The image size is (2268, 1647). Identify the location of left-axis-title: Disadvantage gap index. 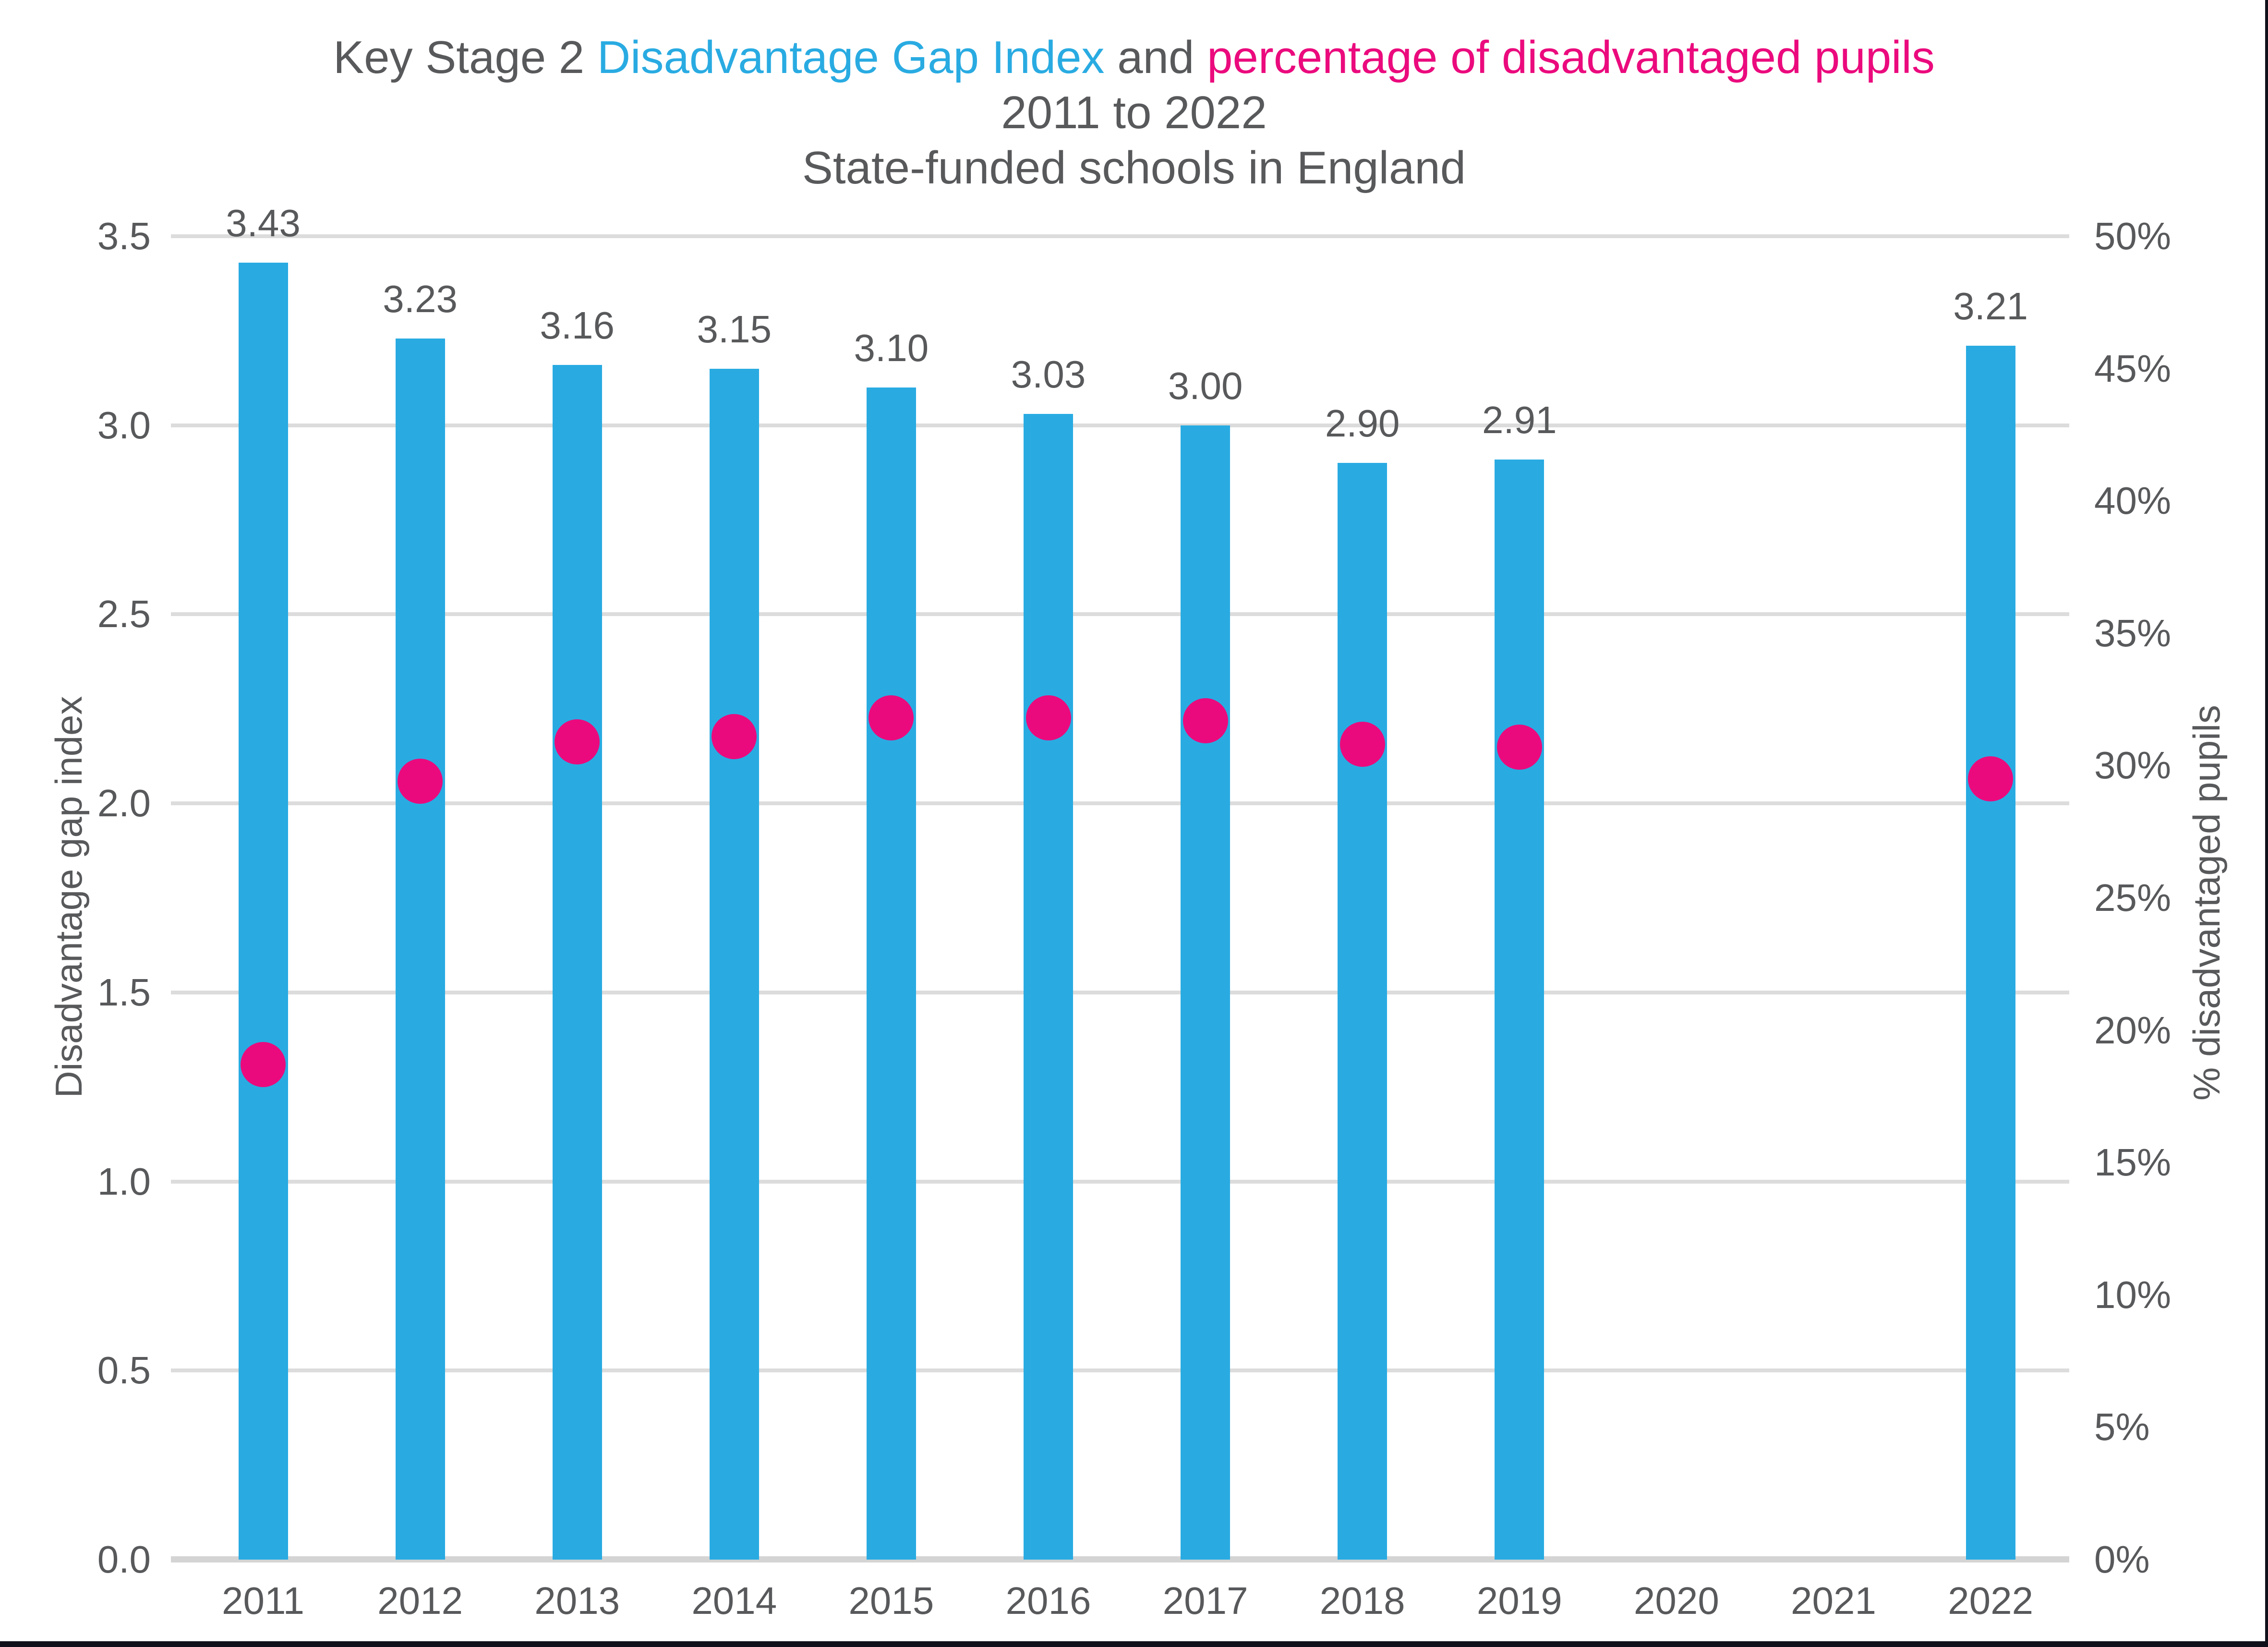
(69, 897).